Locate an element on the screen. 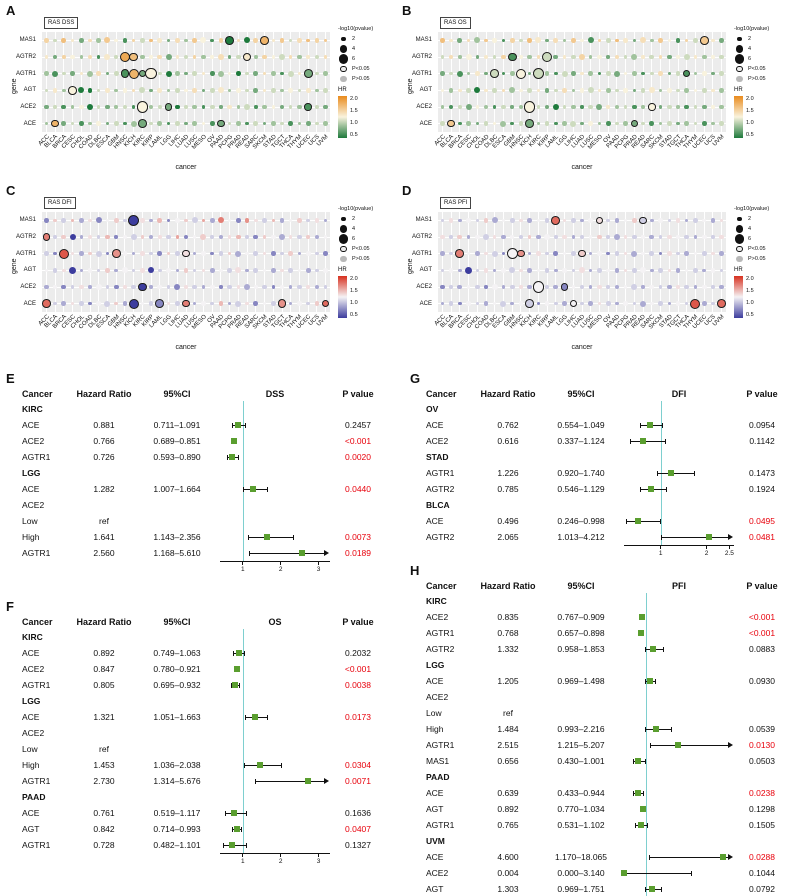 This screenshot has width=796, height=896. panel-letter: F is located at coordinates (10, 606).